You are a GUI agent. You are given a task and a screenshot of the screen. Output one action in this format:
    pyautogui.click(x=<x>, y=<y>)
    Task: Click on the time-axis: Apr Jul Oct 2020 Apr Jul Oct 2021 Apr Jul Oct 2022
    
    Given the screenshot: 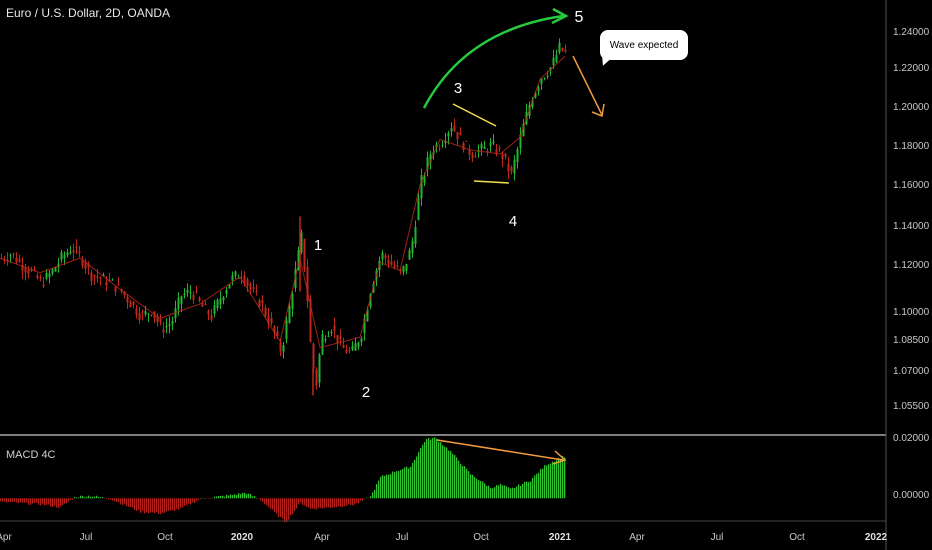 What is the action you would take?
    pyautogui.click(x=444, y=537)
    